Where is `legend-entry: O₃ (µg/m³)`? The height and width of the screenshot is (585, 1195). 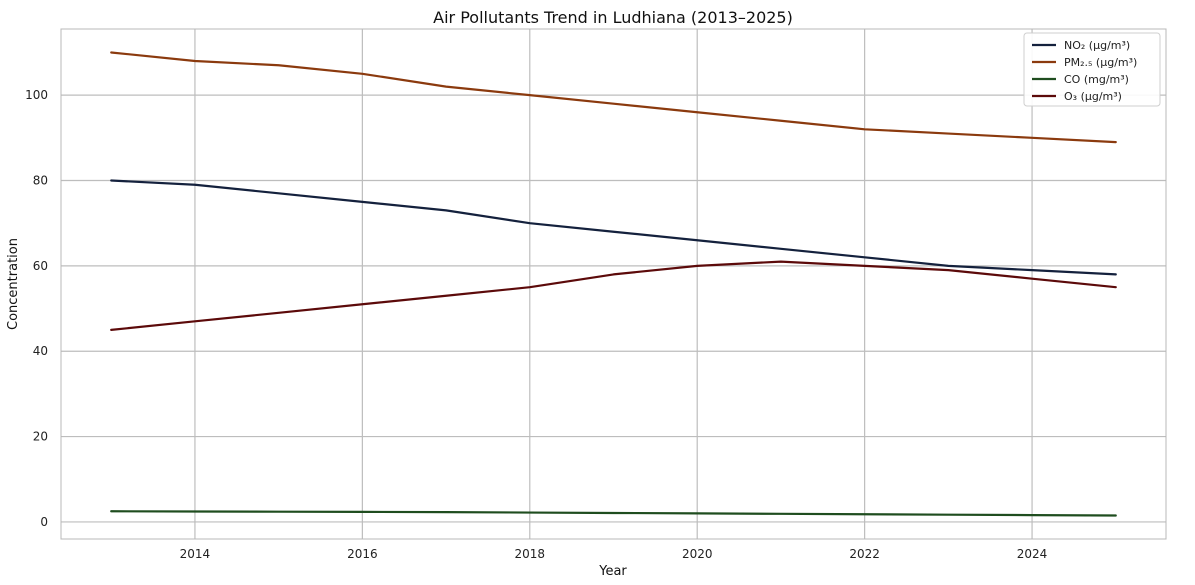
legend-entry: O₃ (µg/m³) is located at coordinates (1093, 96).